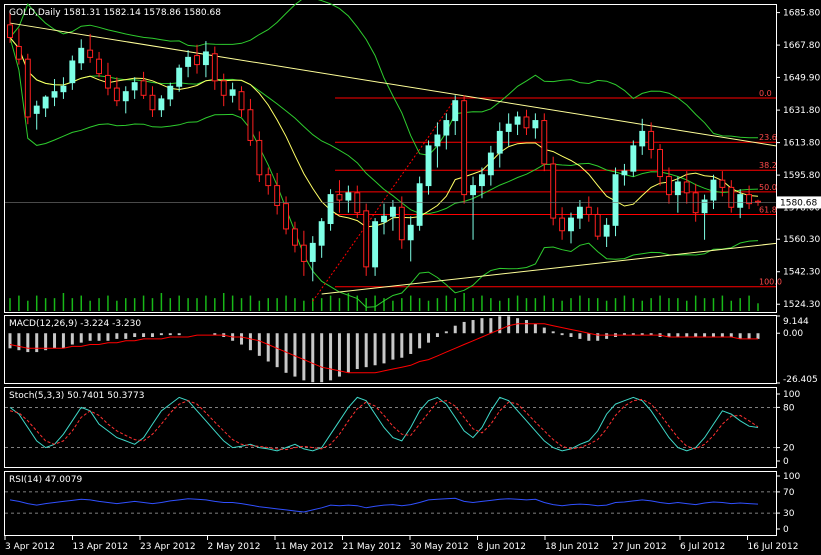 The image size is (821, 555). Describe the element at coordinates (789, 493) in the screenshot. I see `rsi-tick-label: 70` at that location.